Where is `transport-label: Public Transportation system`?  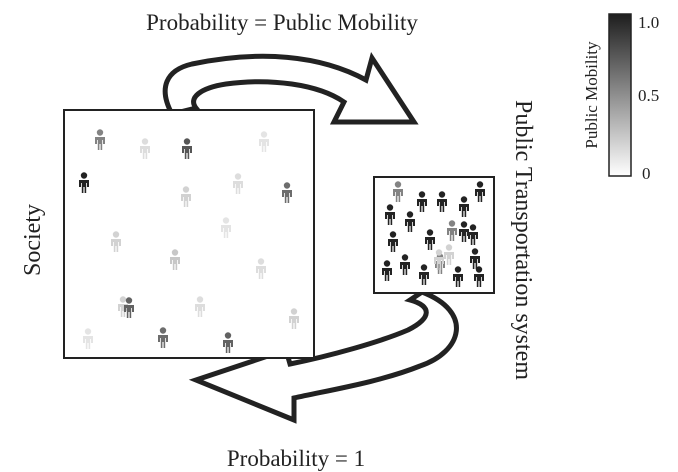 transport-label: Public Transportation system is located at coordinates (523, 240).